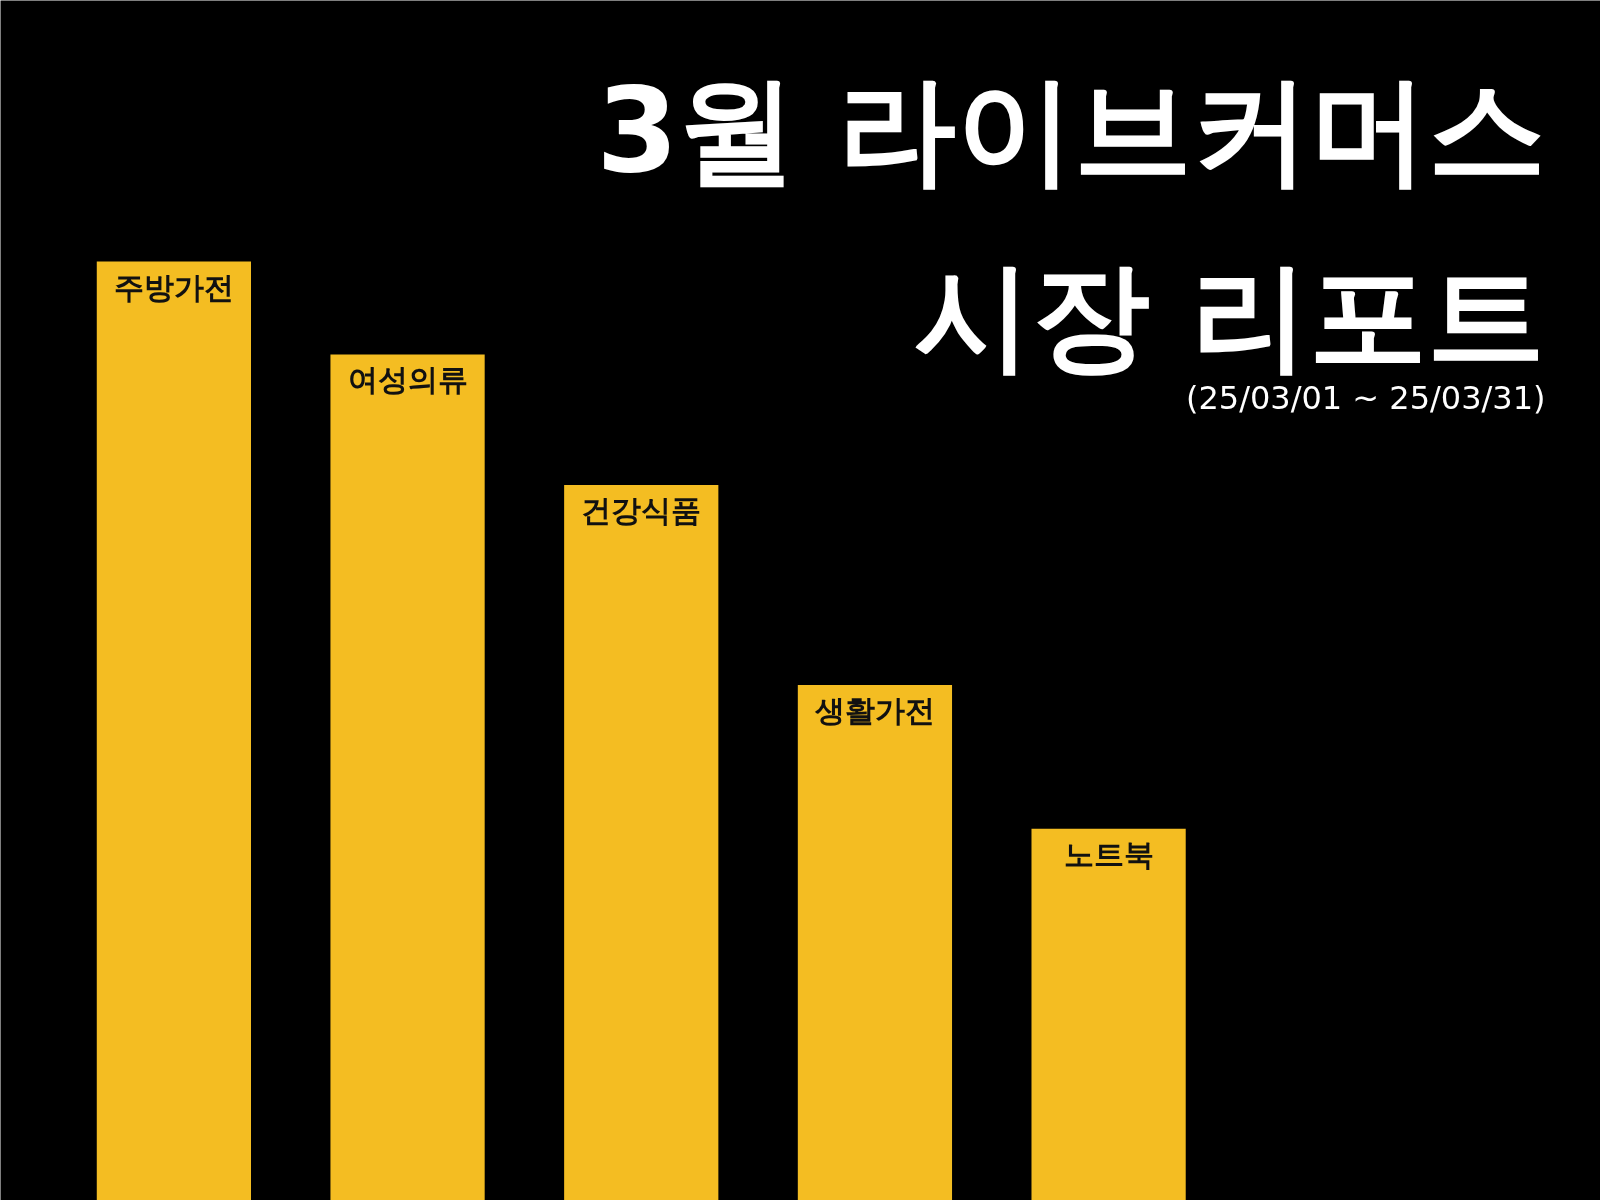 This screenshot has height=1200, width=1600. I want to click on x-tick-label: 노트북, so click(1108, 854).